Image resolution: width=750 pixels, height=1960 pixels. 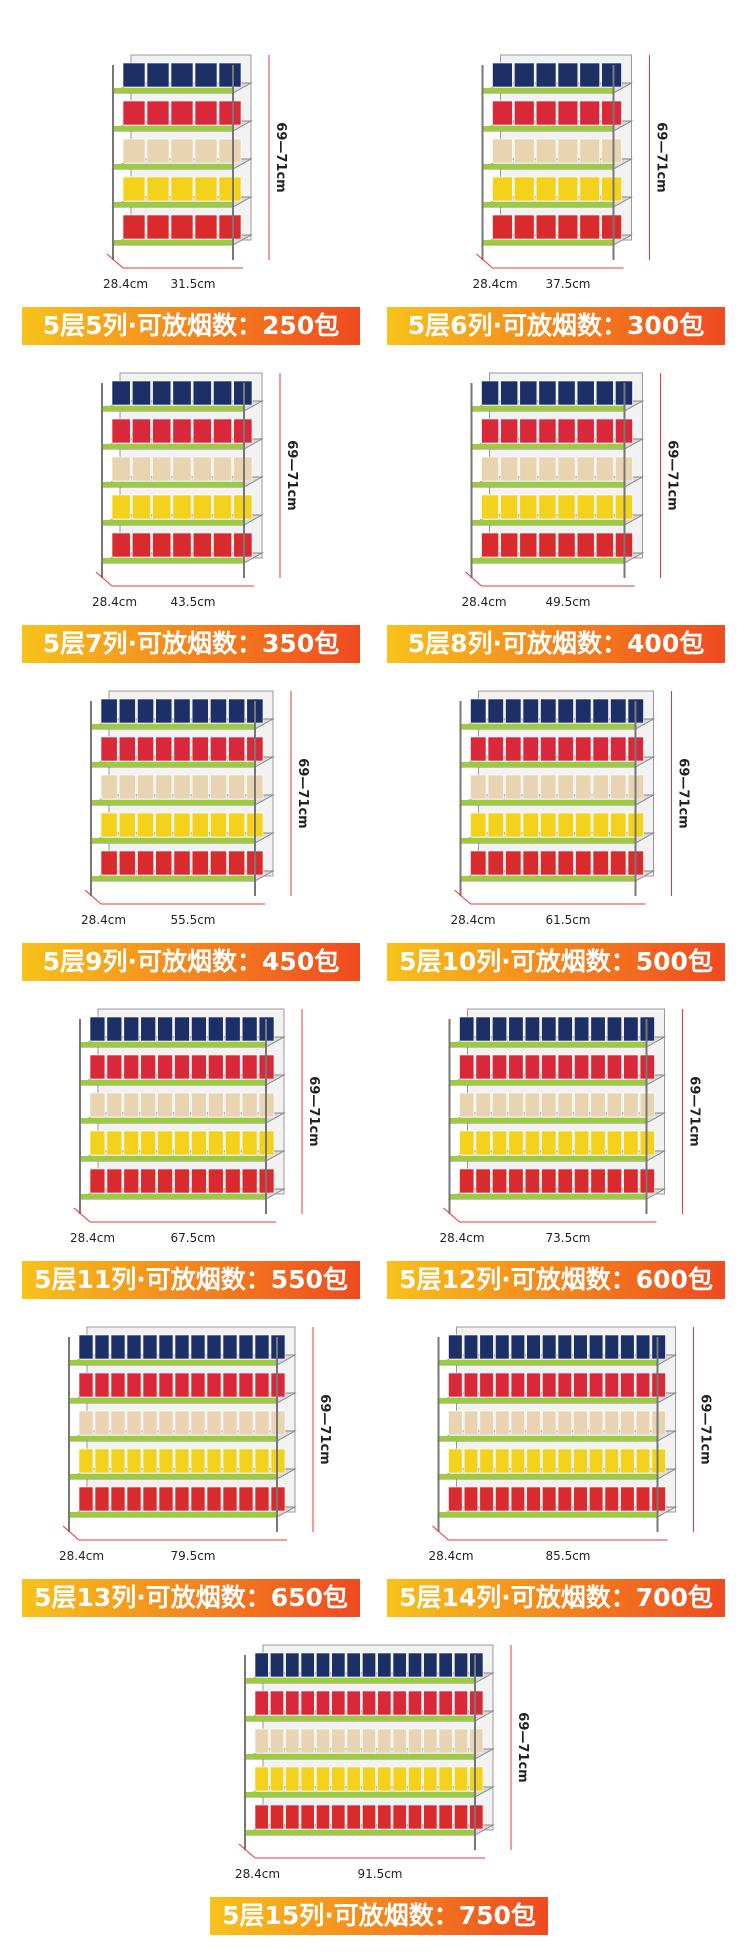 What do you see at coordinates (191, 326) in the screenshot?
I see `banner` at bounding box center [191, 326].